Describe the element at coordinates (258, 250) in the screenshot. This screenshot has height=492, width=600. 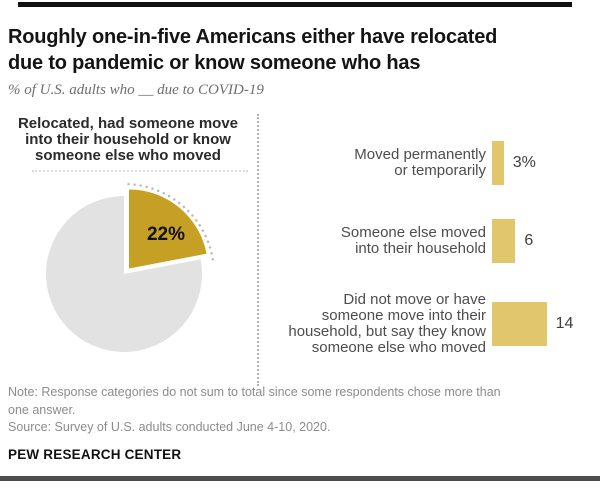
I see `section-divider-dotted` at that location.